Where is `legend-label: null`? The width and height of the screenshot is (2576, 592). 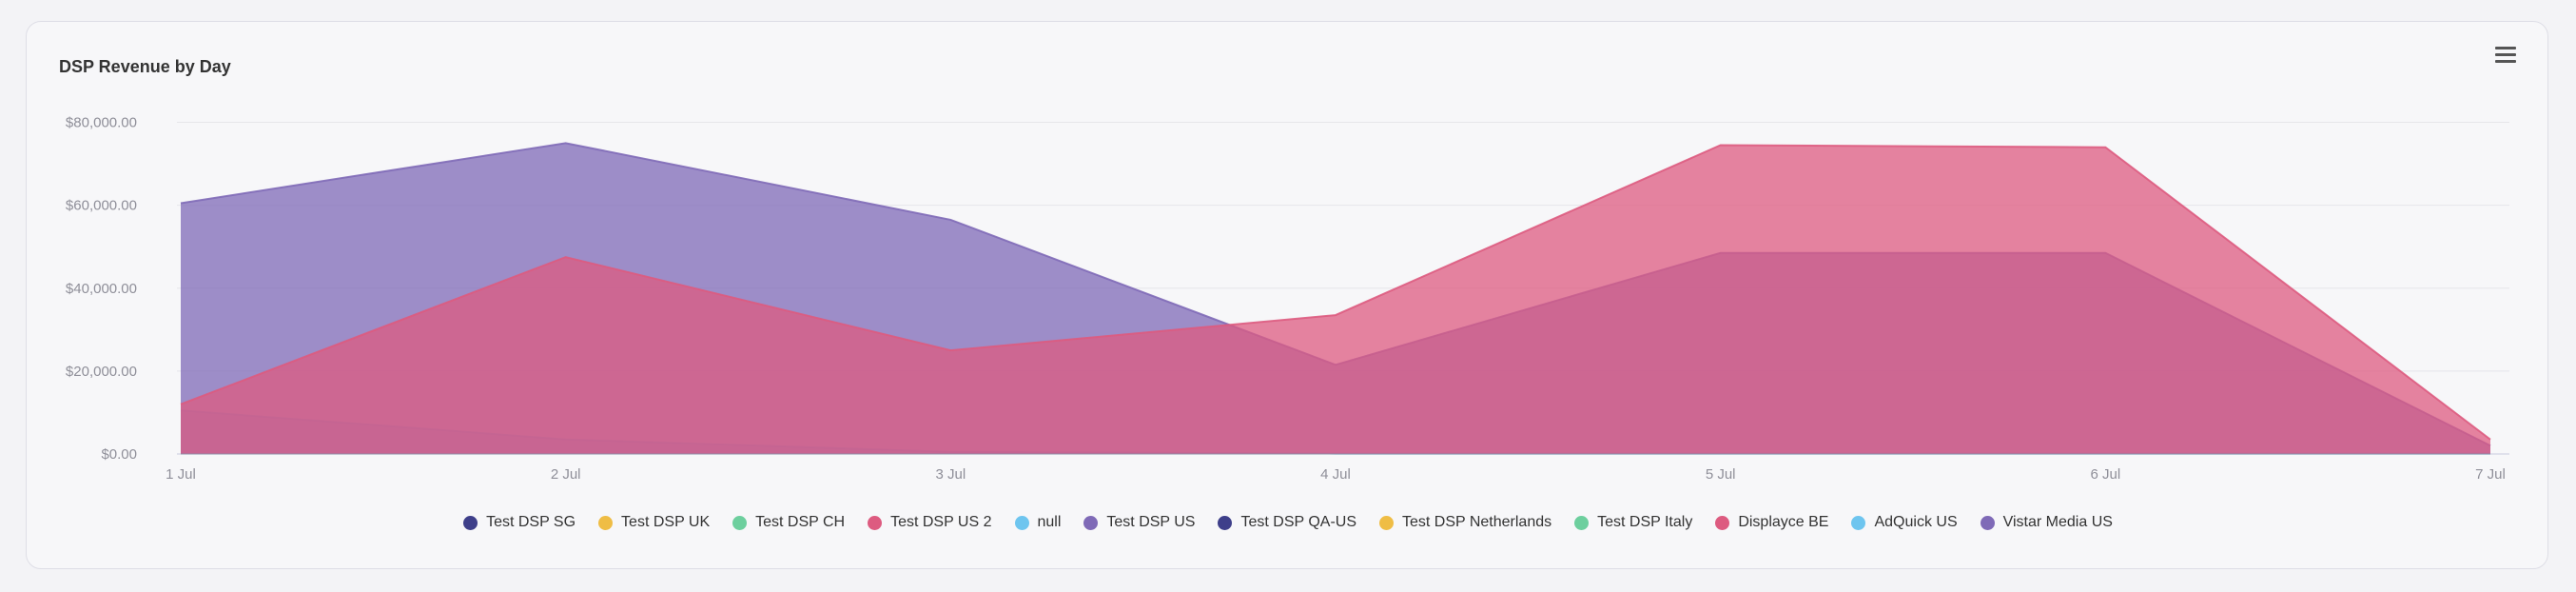 legend-label: null is located at coordinates (1049, 522).